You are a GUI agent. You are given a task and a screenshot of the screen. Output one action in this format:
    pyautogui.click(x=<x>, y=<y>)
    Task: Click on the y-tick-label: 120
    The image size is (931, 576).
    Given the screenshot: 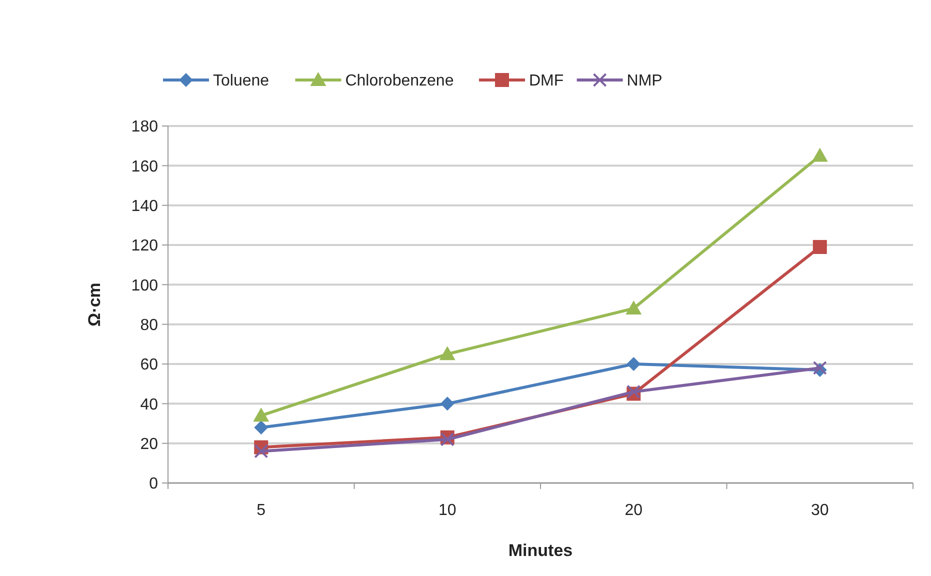 What is the action you would take?
    pyautogui.click(x=144, y=246)
    